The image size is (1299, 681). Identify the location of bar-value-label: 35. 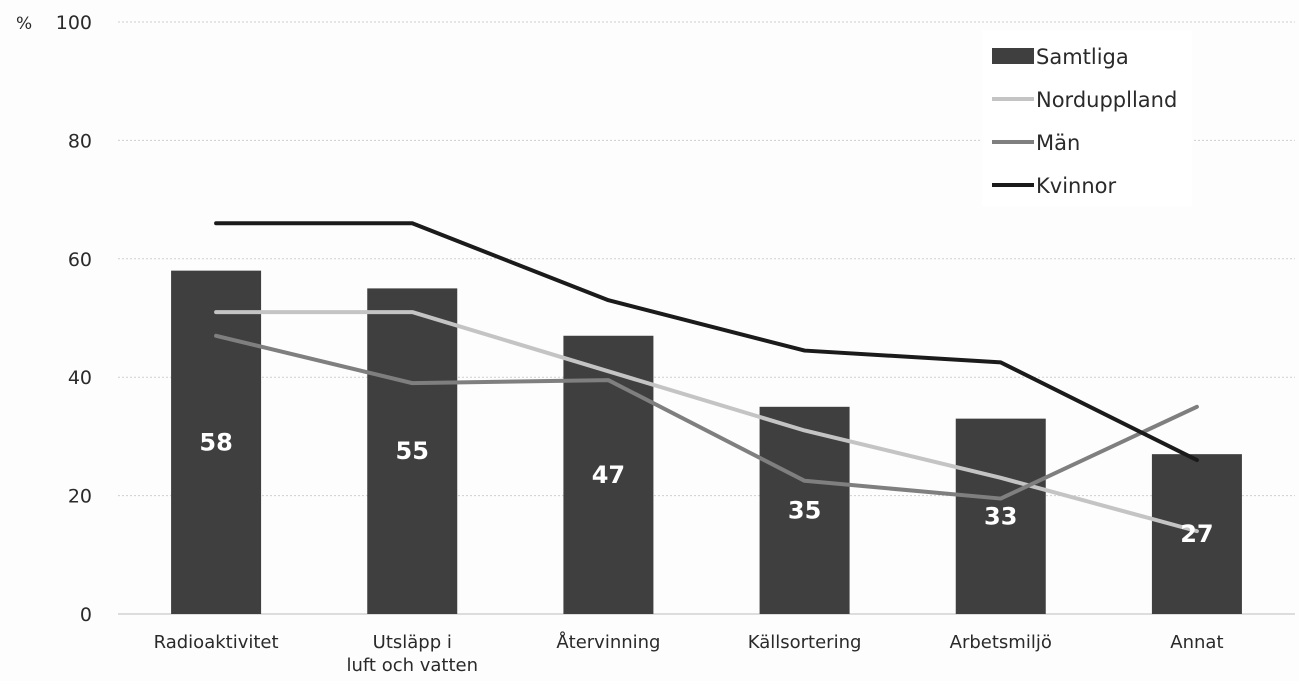
(804, 510).